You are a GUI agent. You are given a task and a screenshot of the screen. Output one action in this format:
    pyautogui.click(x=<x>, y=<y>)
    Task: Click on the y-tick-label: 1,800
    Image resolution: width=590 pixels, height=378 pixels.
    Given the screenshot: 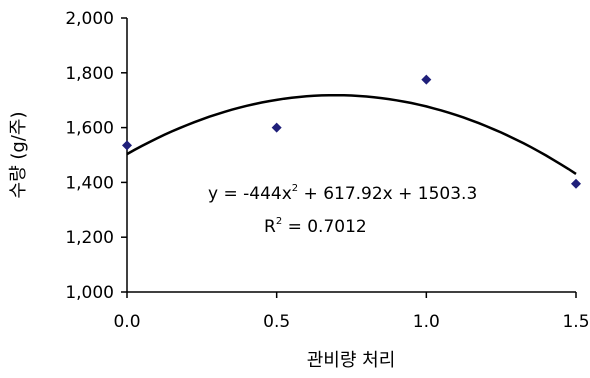 What is the action you would take?
    pyautogui.click(x=89, y=74)
    